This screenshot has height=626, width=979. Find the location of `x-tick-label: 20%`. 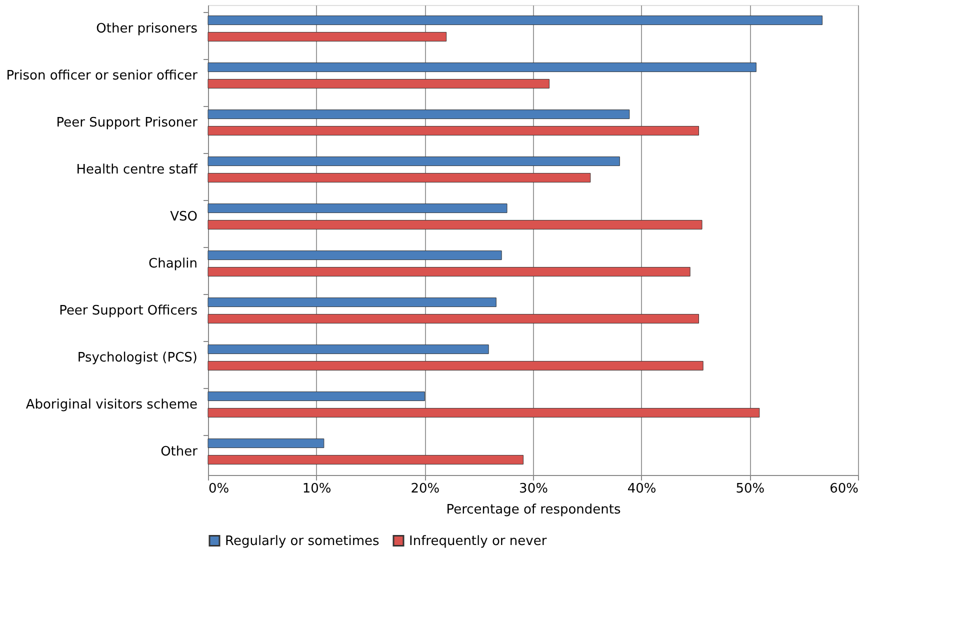

x-tick-label: 20% is located at coordinates (425, 489).